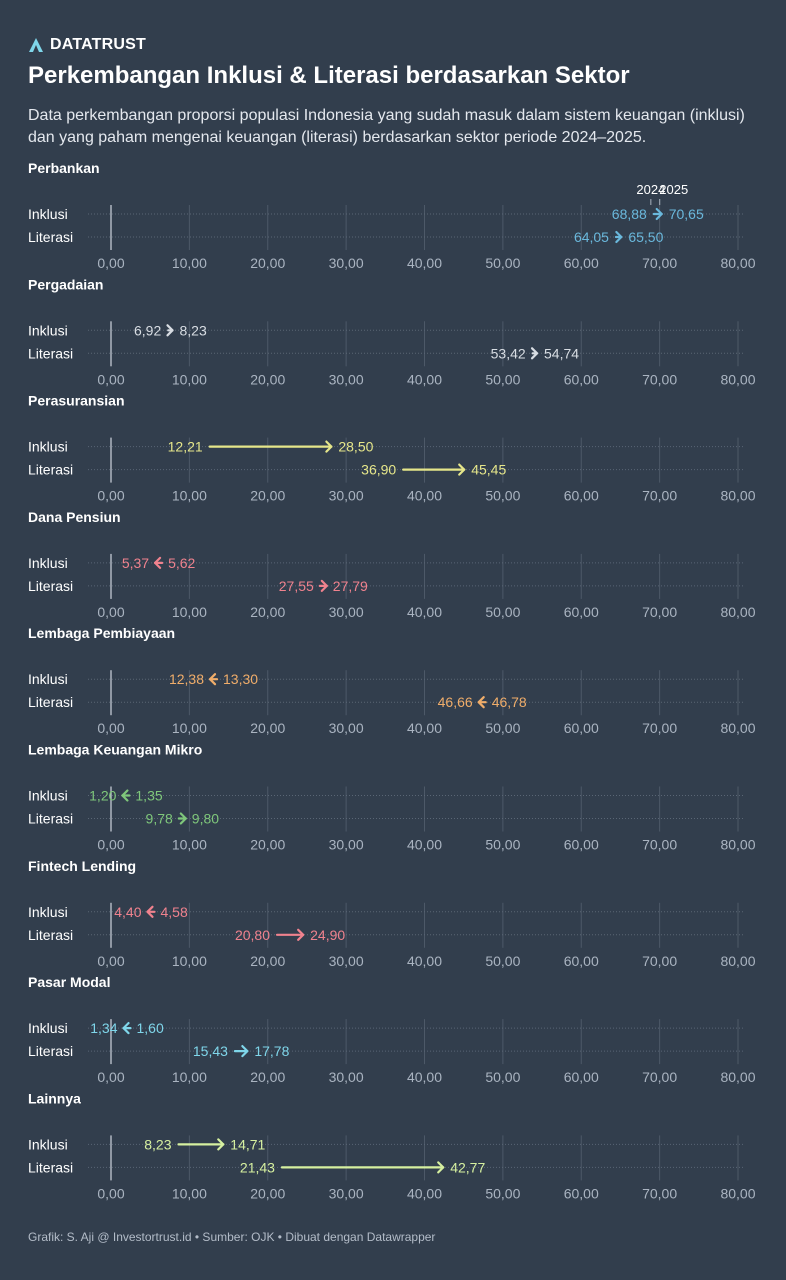  I want to click on panel-title: Lainnya, so click(54, 1098).